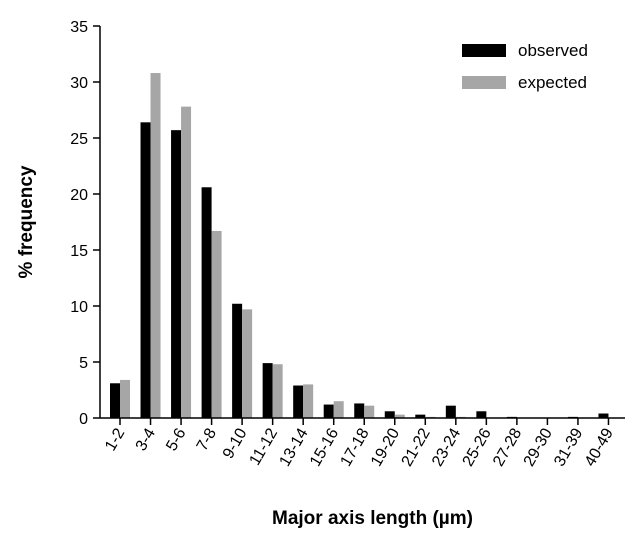 Image resolution: width=640 pixels, height=534 pixels. I want to click on y-tick-label: 35, so click(79, 27).